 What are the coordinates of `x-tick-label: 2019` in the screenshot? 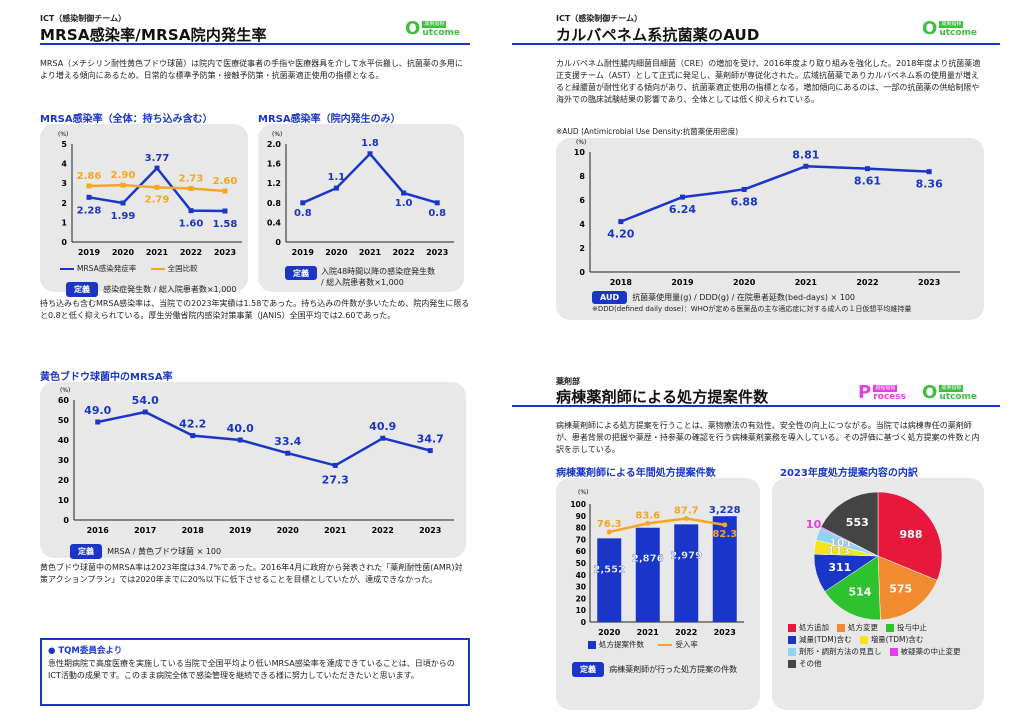 It's located at (89, 252).